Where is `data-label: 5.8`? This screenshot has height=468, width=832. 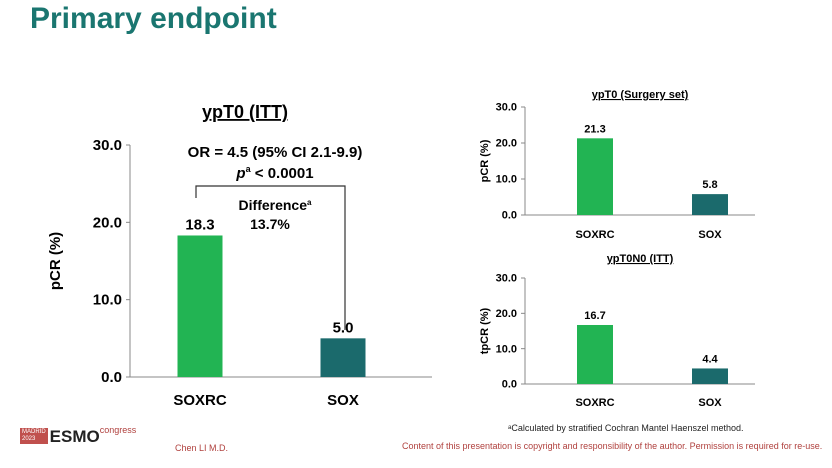
data-label: 5.8 is located at coordinates (709, 185).